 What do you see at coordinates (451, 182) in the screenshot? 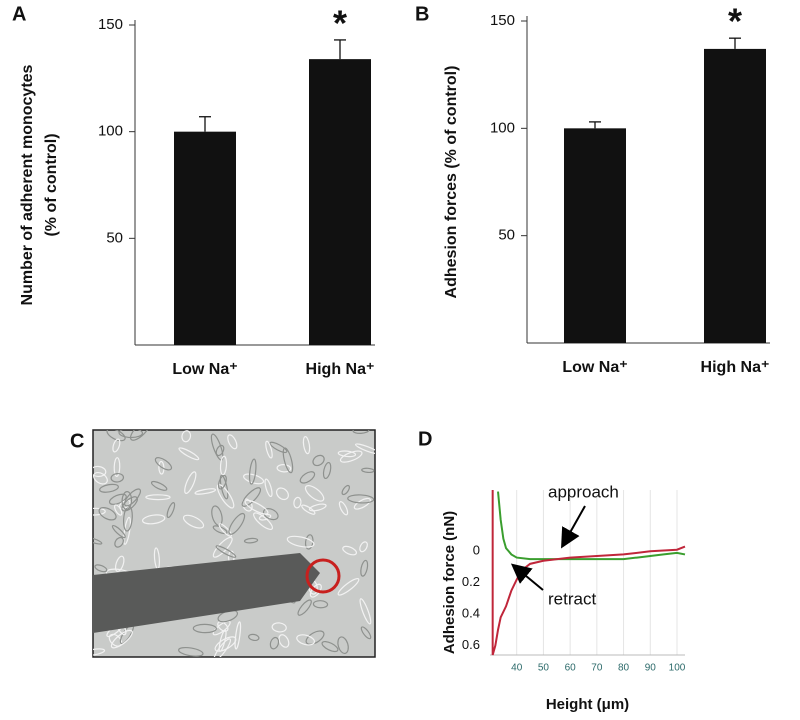
I see `y-axis-title: Adhesion forces (% of control)` at bounding box center [451, 182].